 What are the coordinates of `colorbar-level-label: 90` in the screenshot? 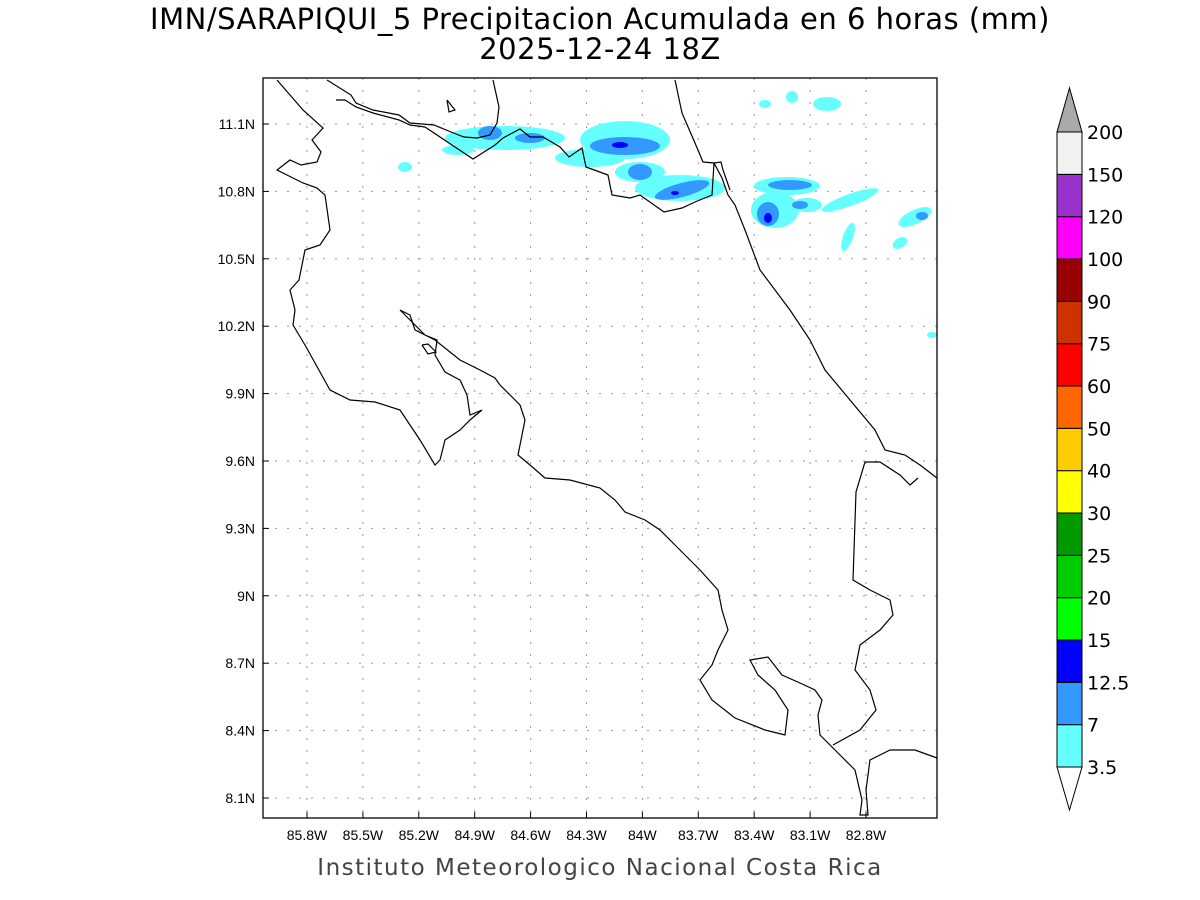 It's located at (1099, 302).